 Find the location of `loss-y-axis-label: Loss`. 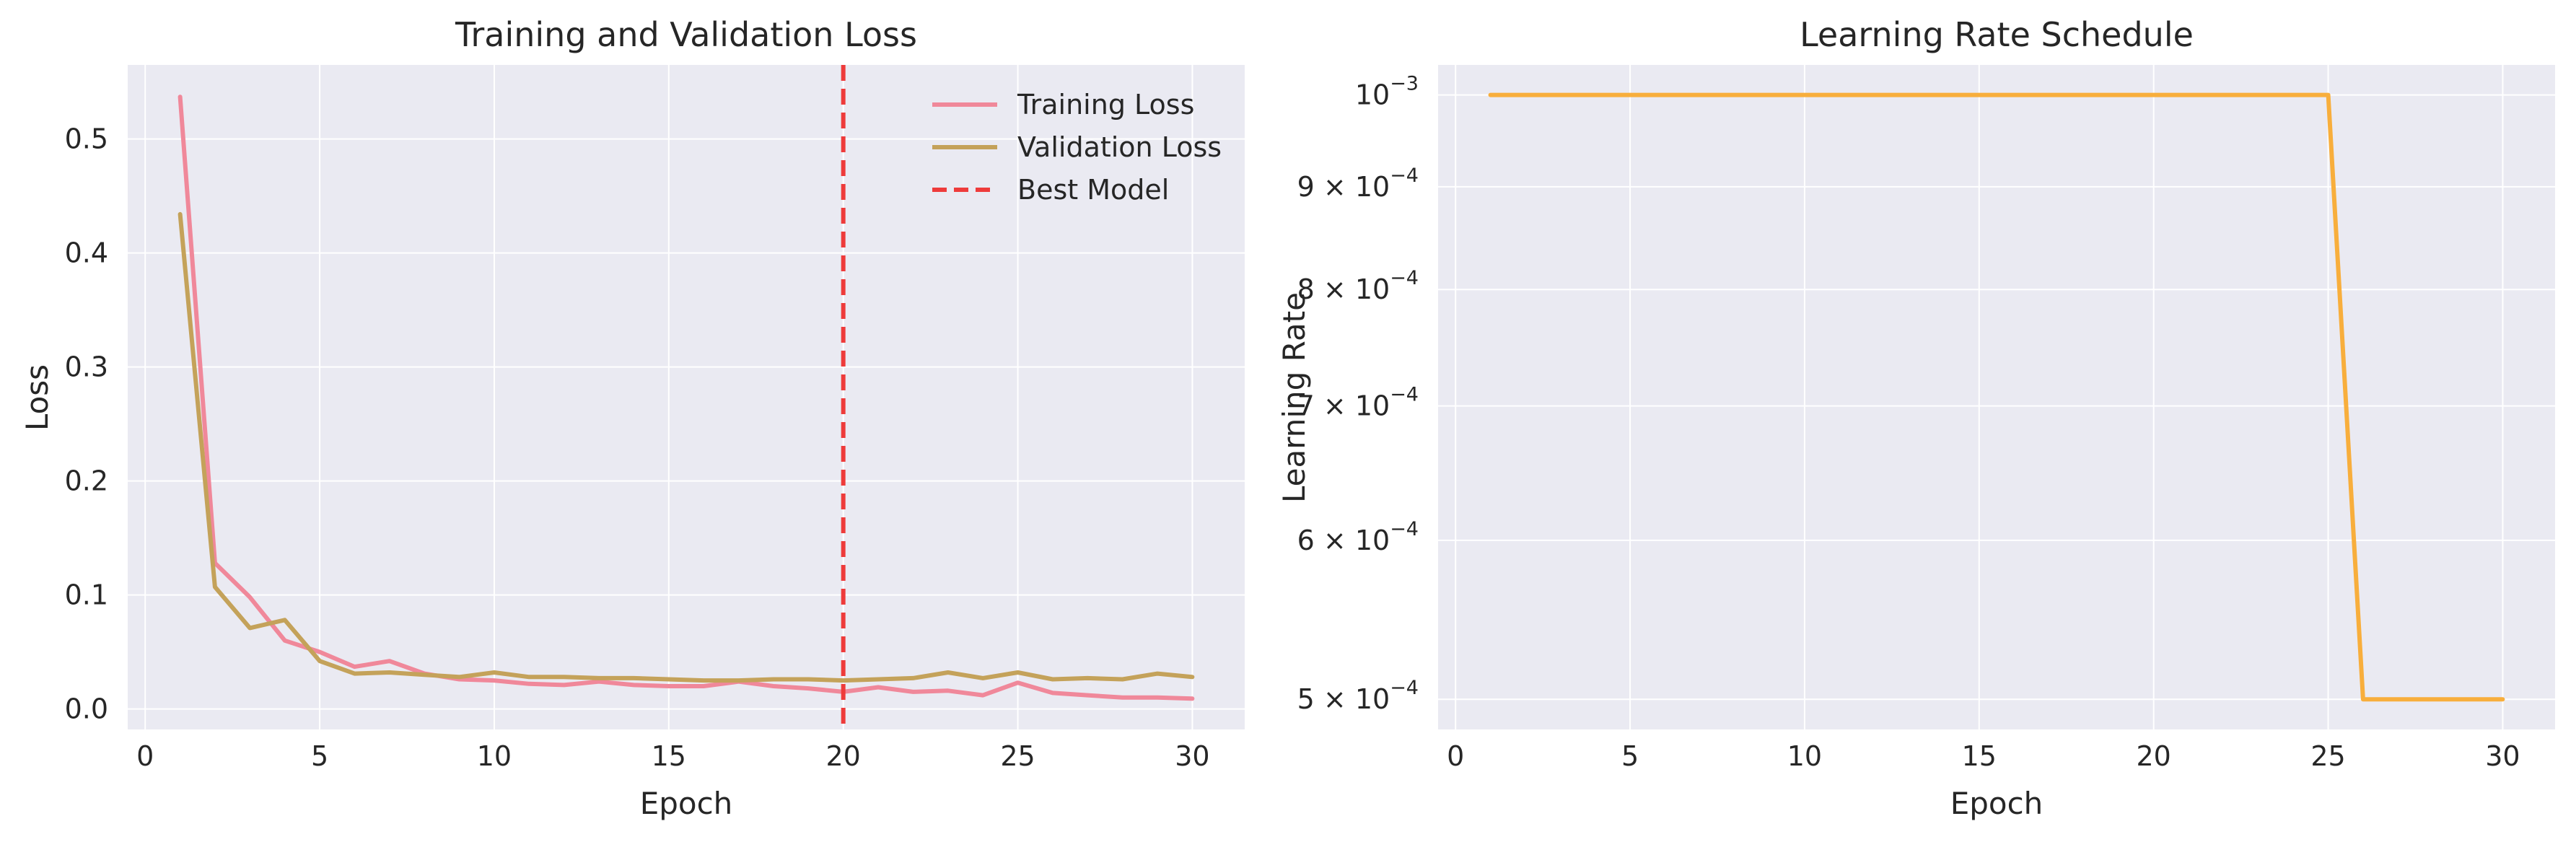

loss-y-axis-label: Loss is located at coordinates (37, 397).